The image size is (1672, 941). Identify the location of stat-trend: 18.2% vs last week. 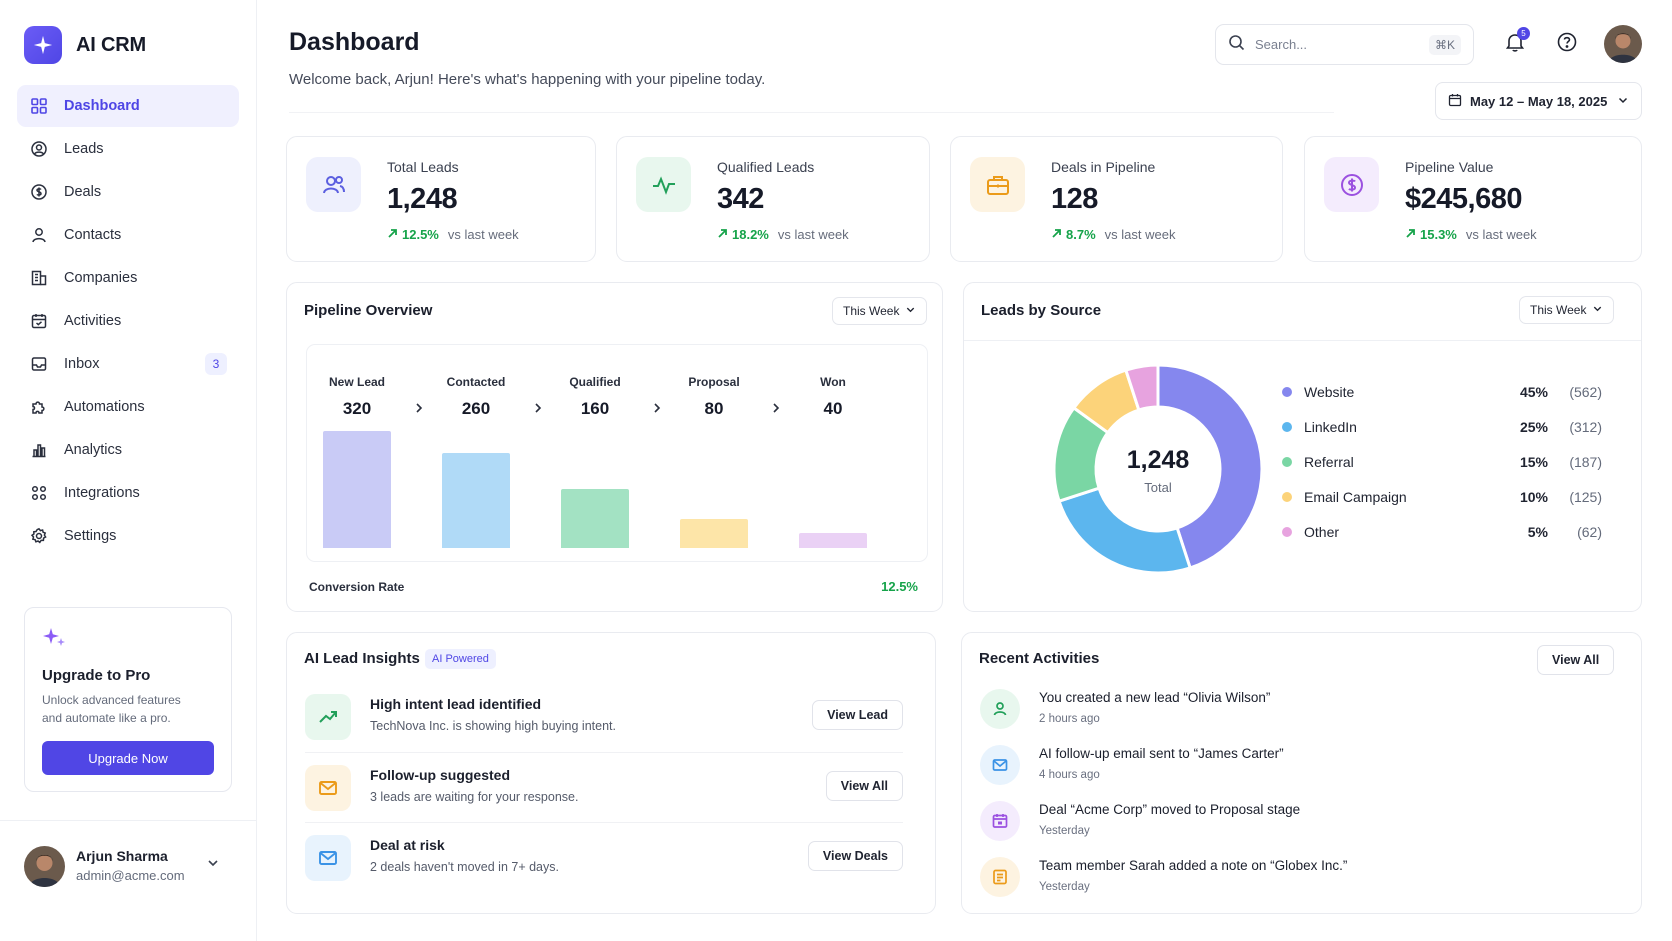
(783, 234).